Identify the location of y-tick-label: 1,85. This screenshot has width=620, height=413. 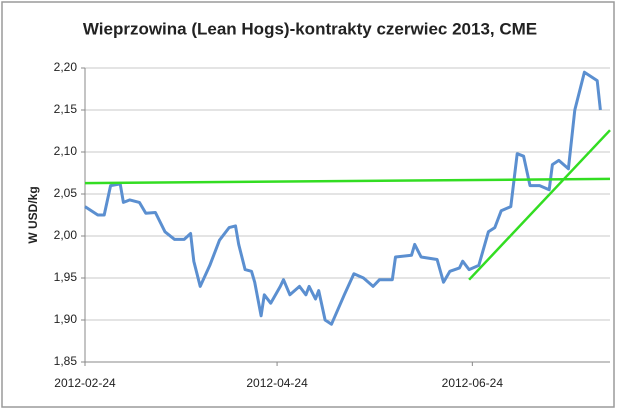
(66, 361).